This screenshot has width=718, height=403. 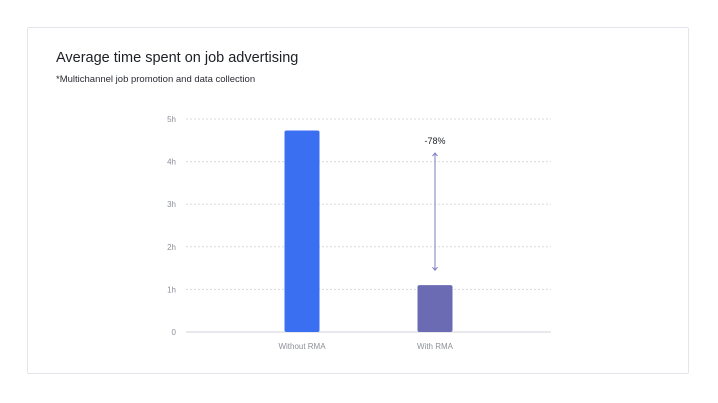 What do you see at coordinates (171, 204) in the screenshot?
I see `y-tick-label: 3h` at bounding box center [171, 204].